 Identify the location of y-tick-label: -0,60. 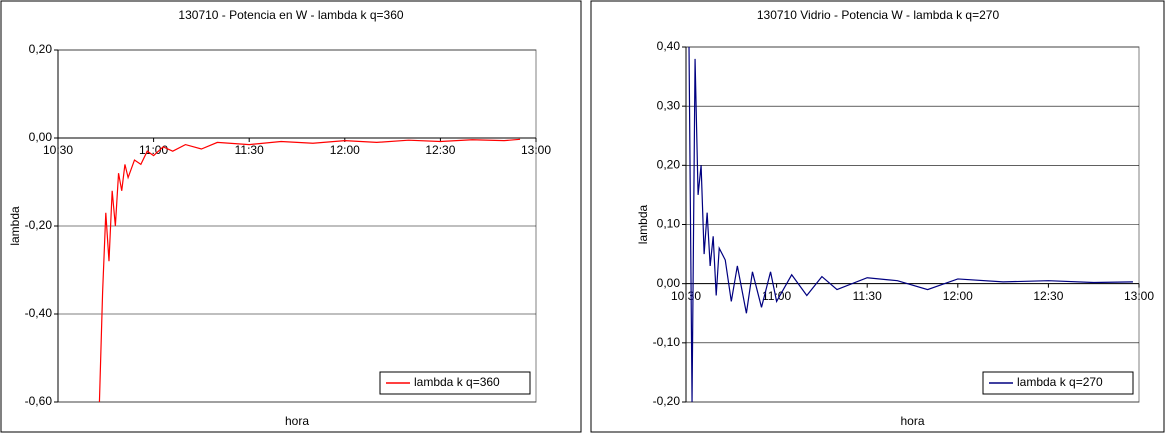
(39, 401).